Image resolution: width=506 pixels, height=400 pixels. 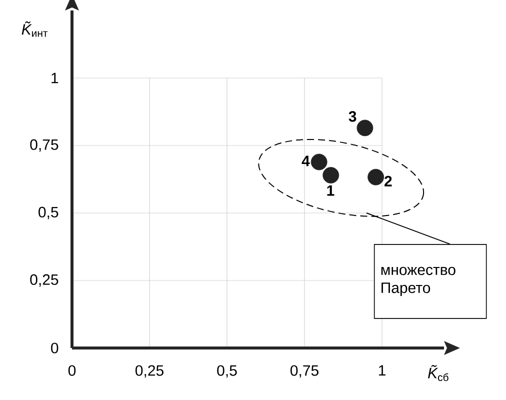 What do you see at coordinates (44, 280) in the screenshot?
I see `y-tick-label: 0,25` at bounding box center [44, 280].